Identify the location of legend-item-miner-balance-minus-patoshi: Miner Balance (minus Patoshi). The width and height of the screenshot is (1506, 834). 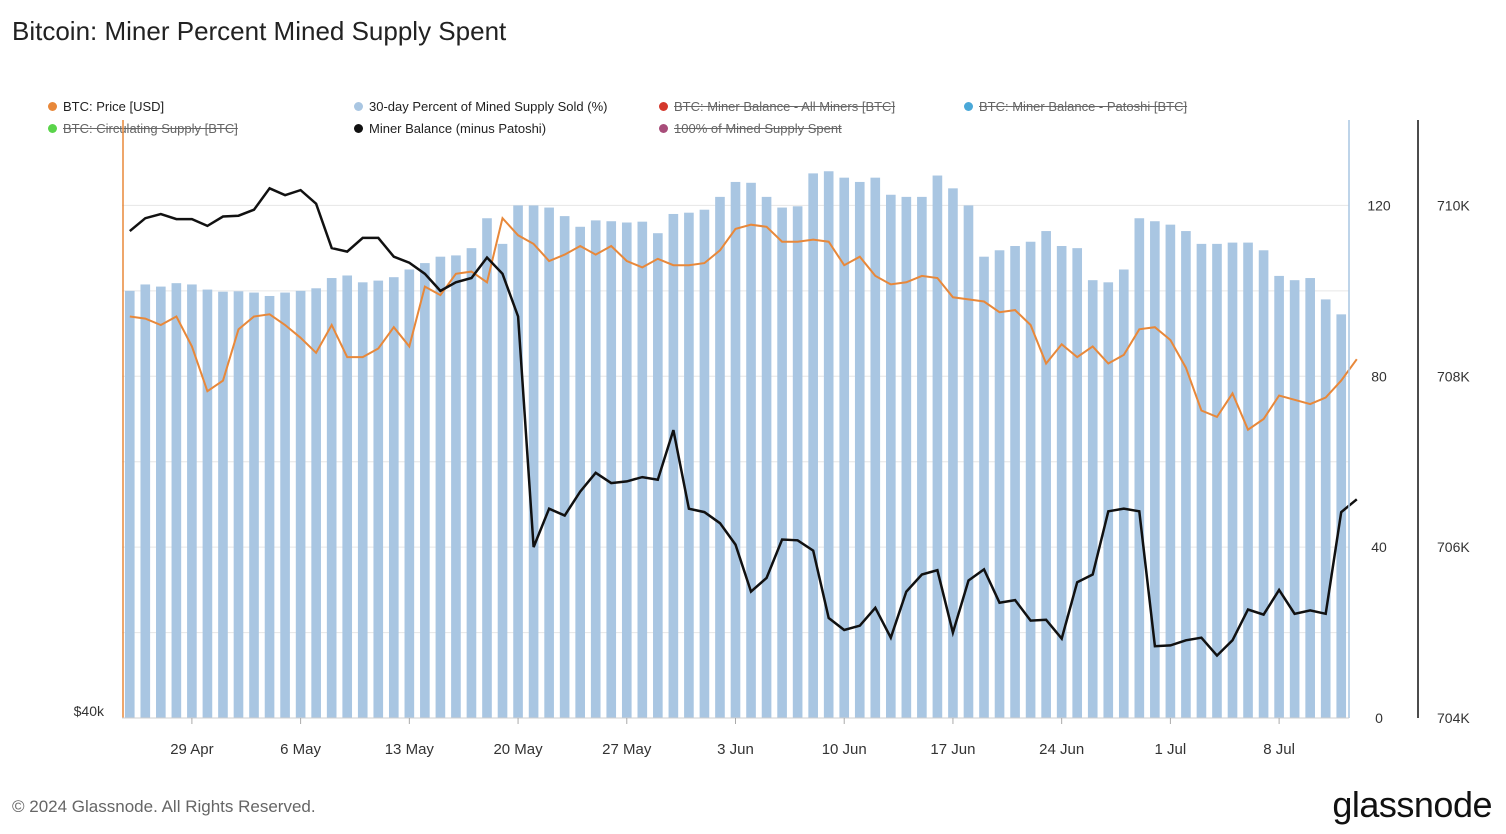
(450, 128).